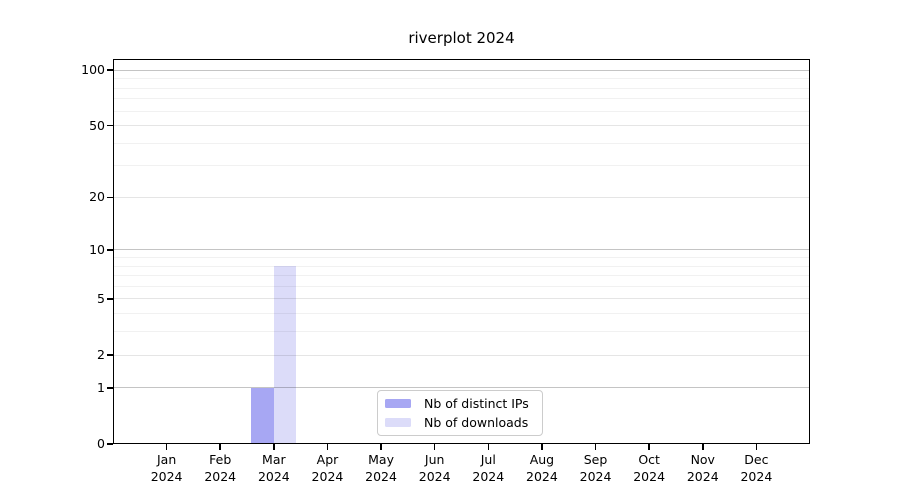 This screenshot has width=900, height=500. I want to click on x-tick-label: Mar 2024, so click(274, 468).